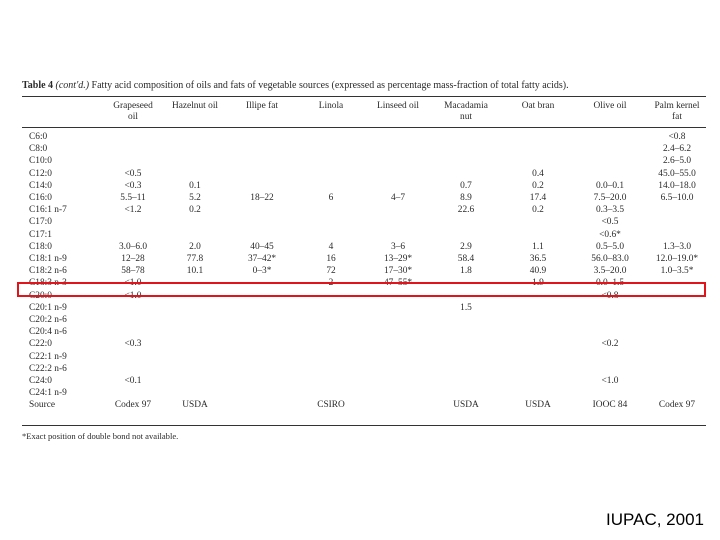  What do you see at coordinates (610, 381) in the screenshot?
I see `table-cell: <1.0` at bounding box center [610, 381].